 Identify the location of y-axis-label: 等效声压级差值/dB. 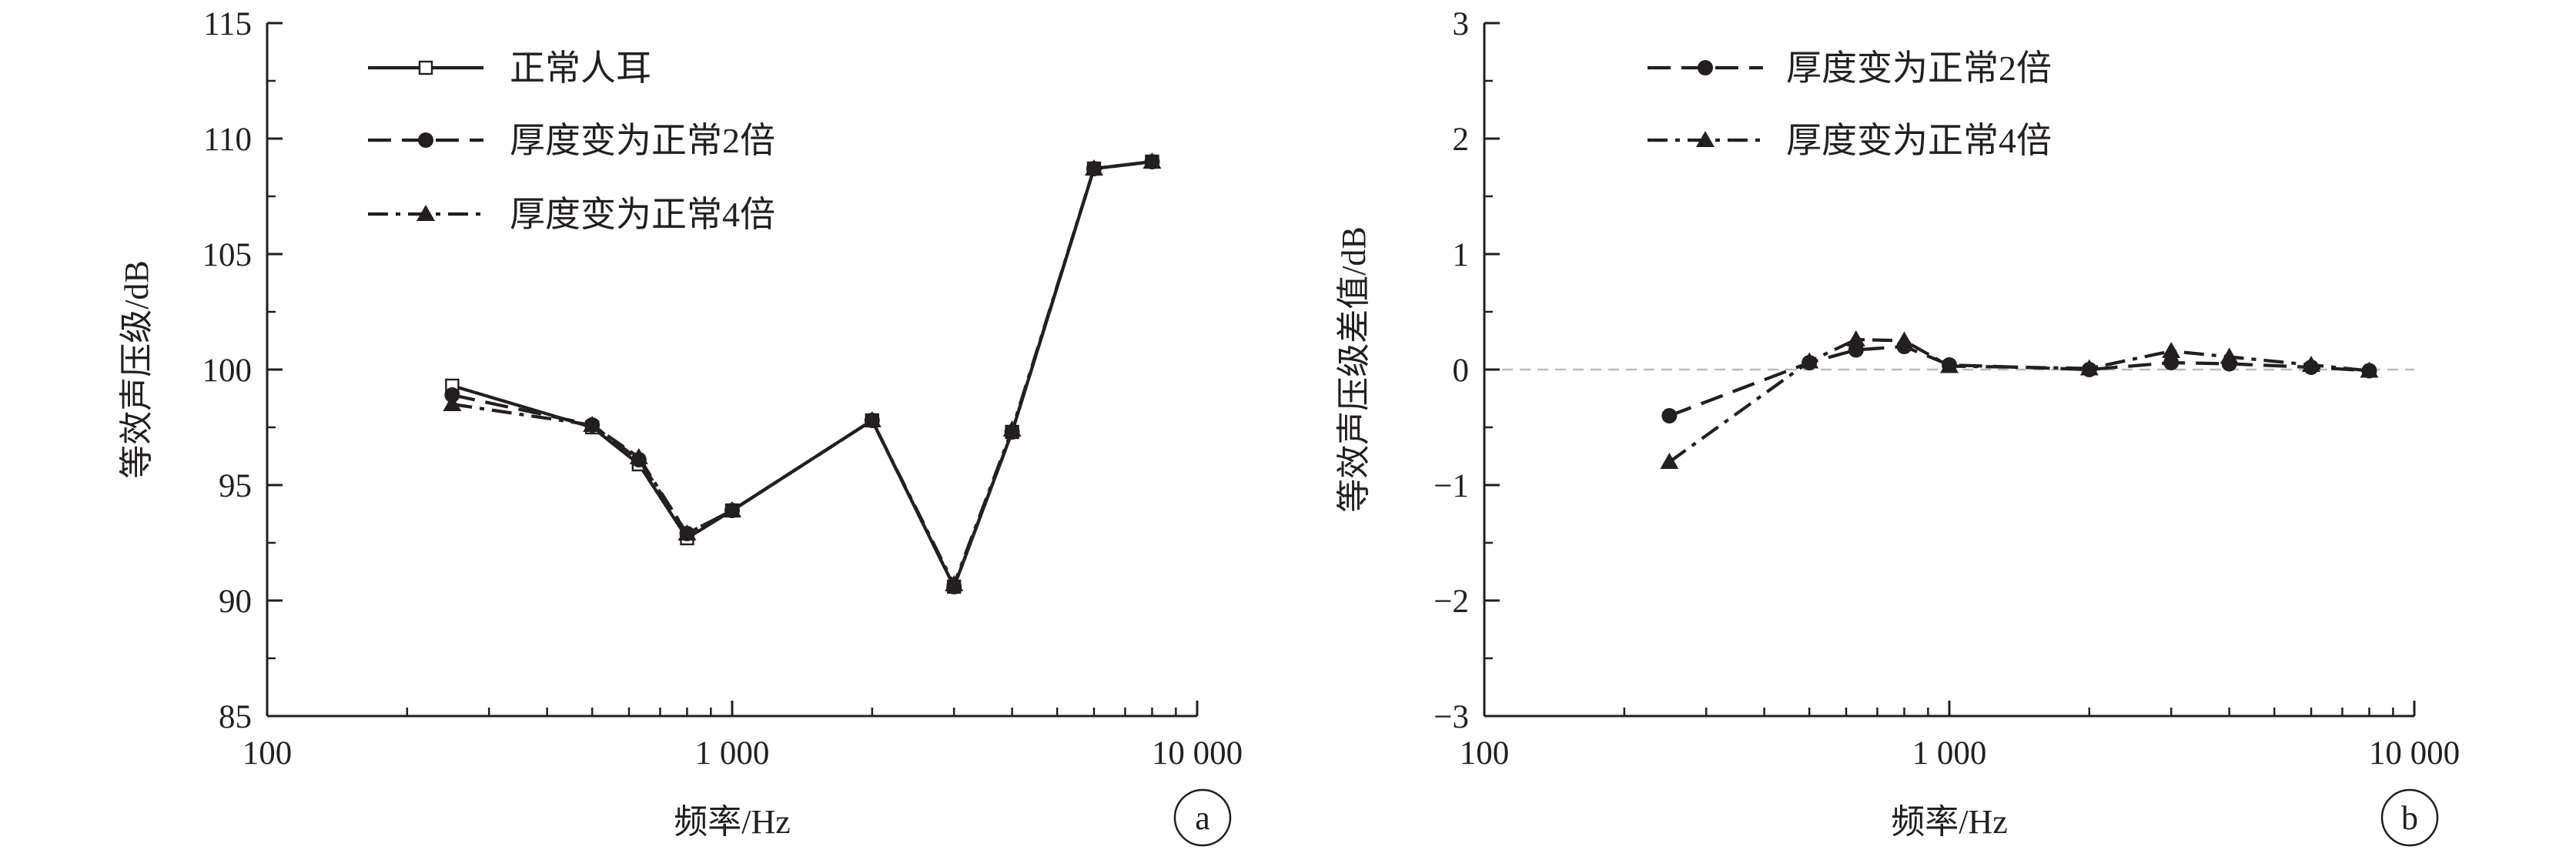
(1354, 369).